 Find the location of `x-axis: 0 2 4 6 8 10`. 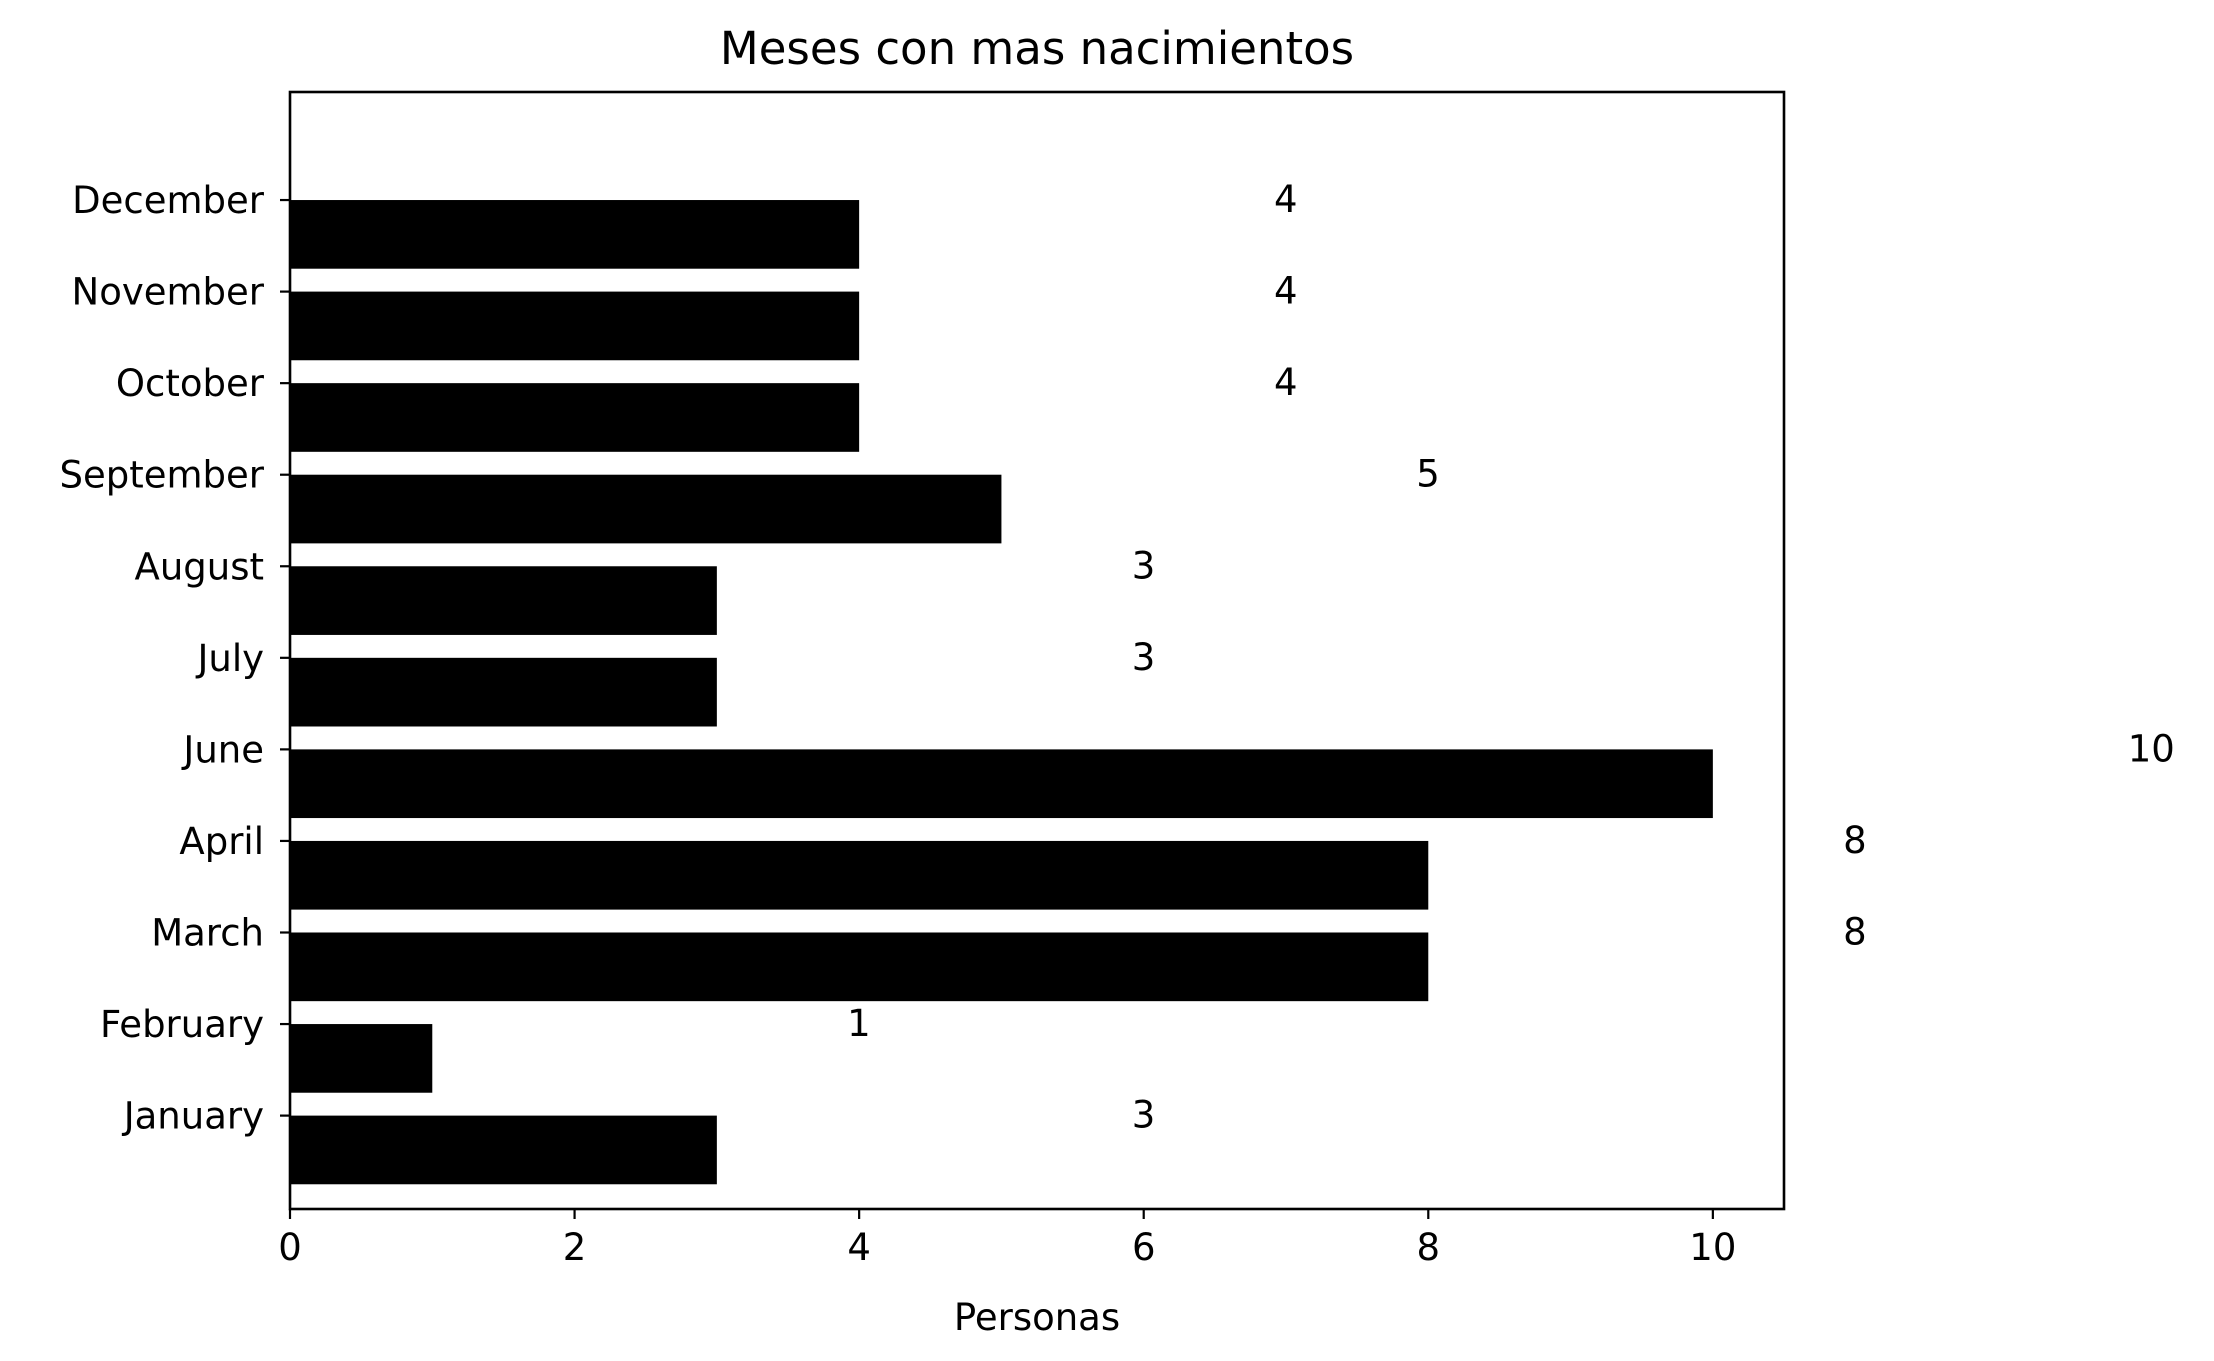

x-axis: 0 2 4 6 8 10 is located at coordinates (1007, 1239).